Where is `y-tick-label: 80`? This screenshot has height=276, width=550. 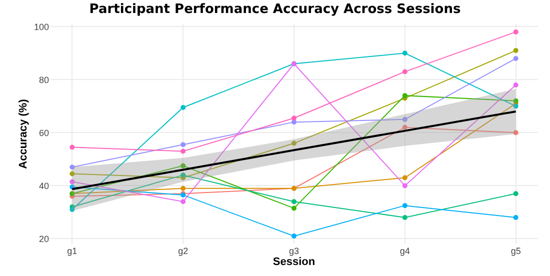 y-tick-label: 80 is located at coordinates (43, 79).